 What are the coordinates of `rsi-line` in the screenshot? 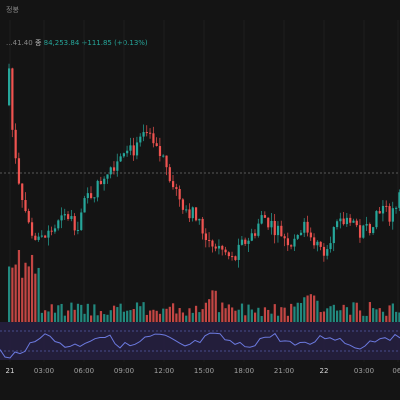 It's located at (200, 345).